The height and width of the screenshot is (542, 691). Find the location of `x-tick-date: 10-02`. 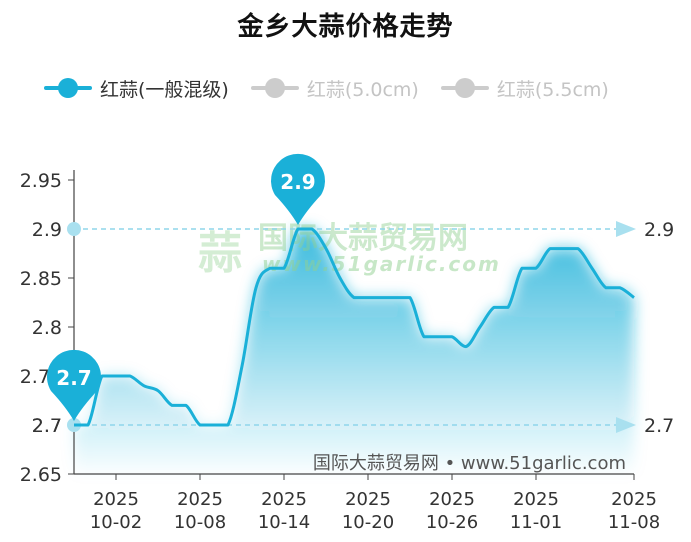

x-tick-date: 10-02 is located at coordinates (116, 522).